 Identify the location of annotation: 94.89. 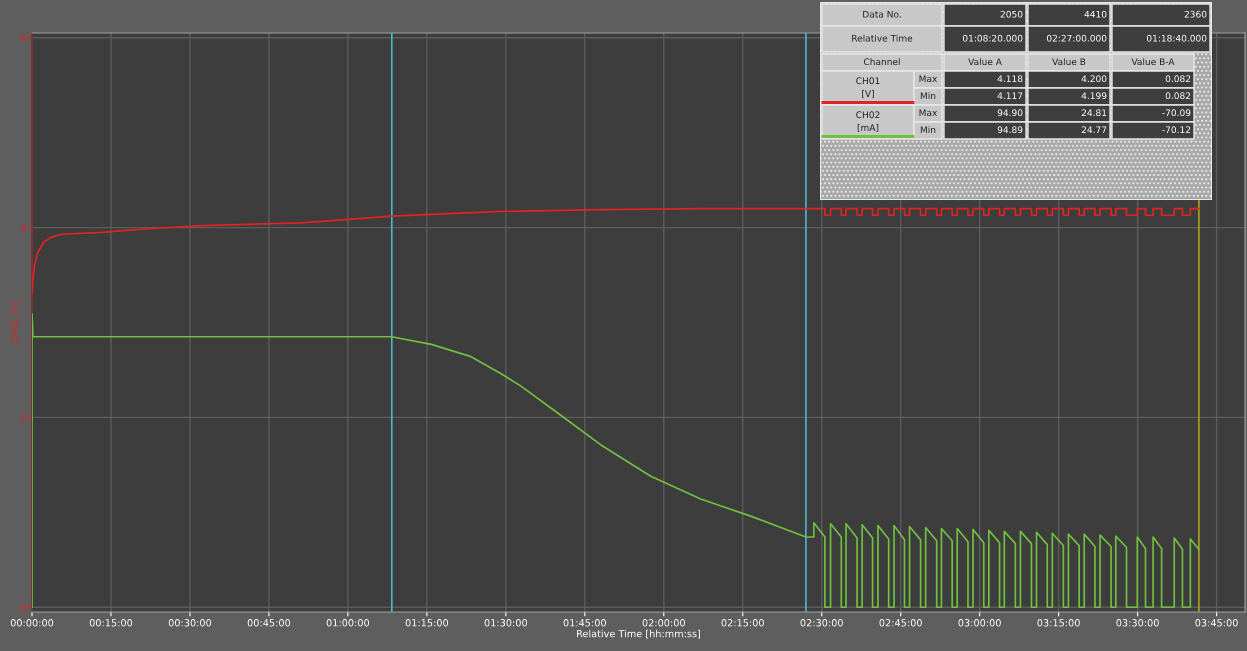
(1010, 130).